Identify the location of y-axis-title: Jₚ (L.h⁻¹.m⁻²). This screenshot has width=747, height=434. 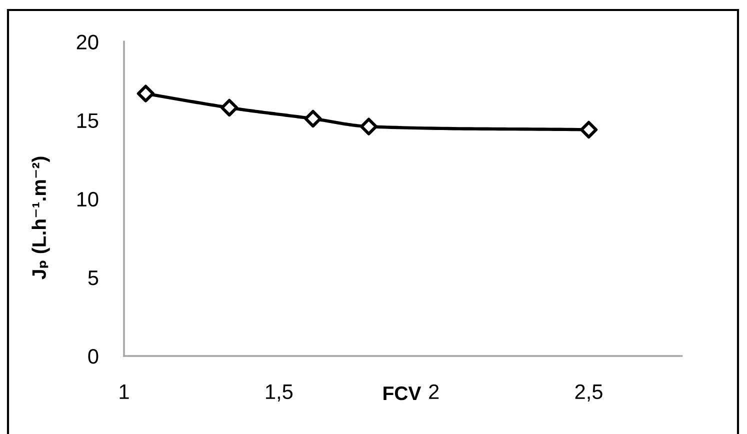
(41, 218).